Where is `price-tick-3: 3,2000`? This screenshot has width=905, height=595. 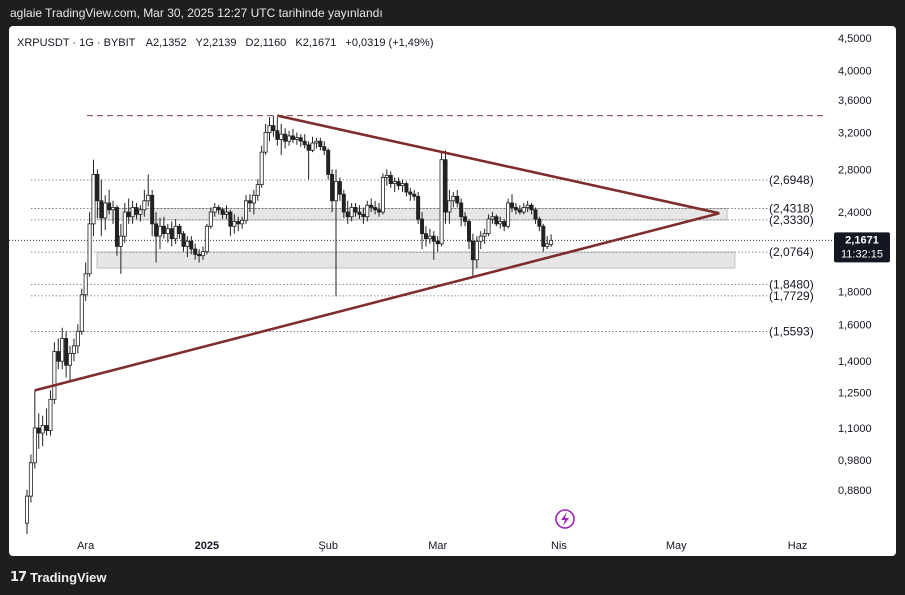
price-tick-3: 3,2000 is located at coordinates (855, 133).